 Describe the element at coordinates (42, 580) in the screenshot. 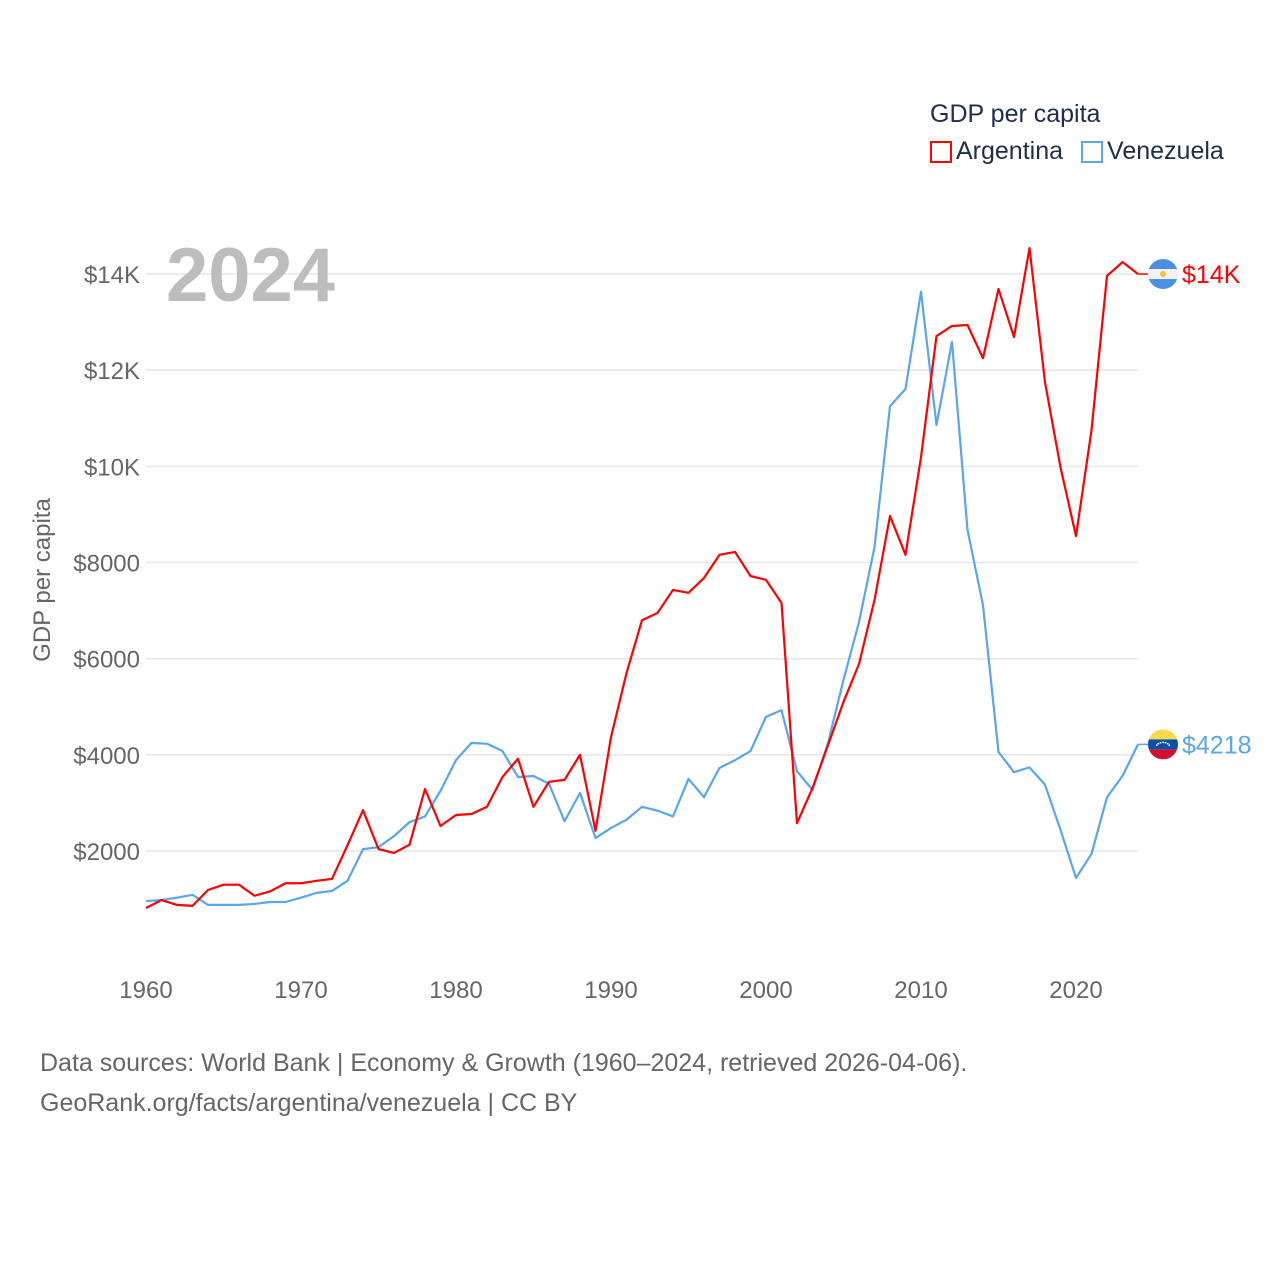

I see `y-axis-label: GDP per capita` at that location.